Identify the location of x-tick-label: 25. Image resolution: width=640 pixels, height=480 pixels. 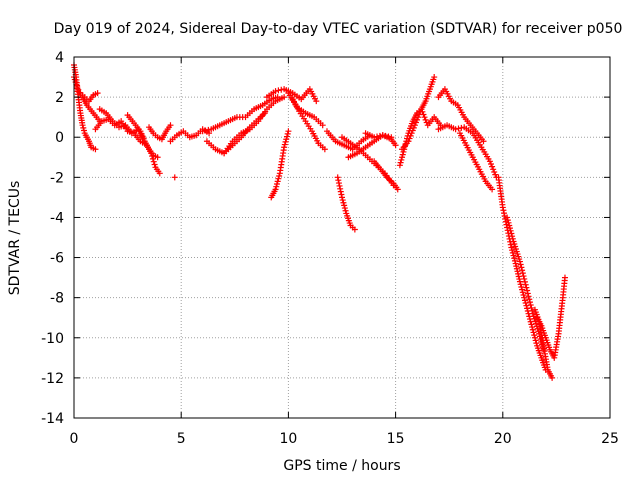
(610, 439).